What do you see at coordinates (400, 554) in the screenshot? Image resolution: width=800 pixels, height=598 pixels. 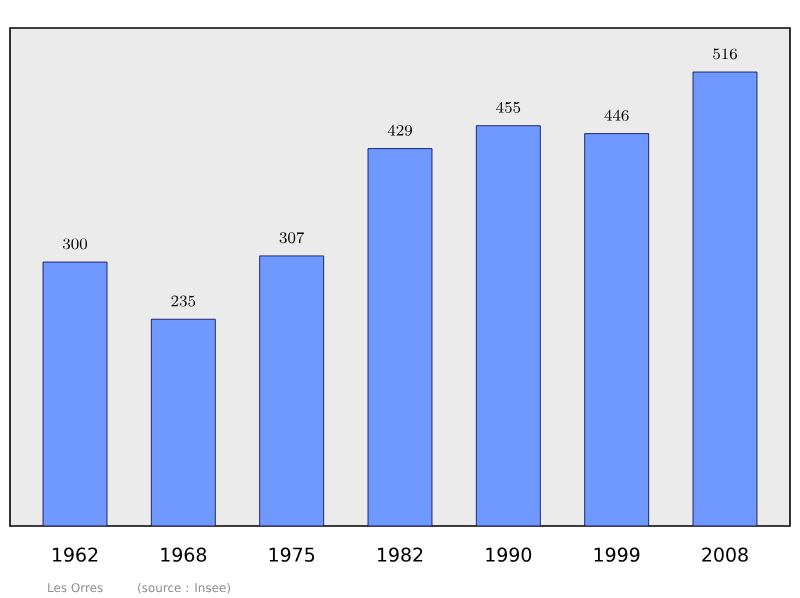 I see `x-tick-label: 1982` at bounding box center [400, 554].